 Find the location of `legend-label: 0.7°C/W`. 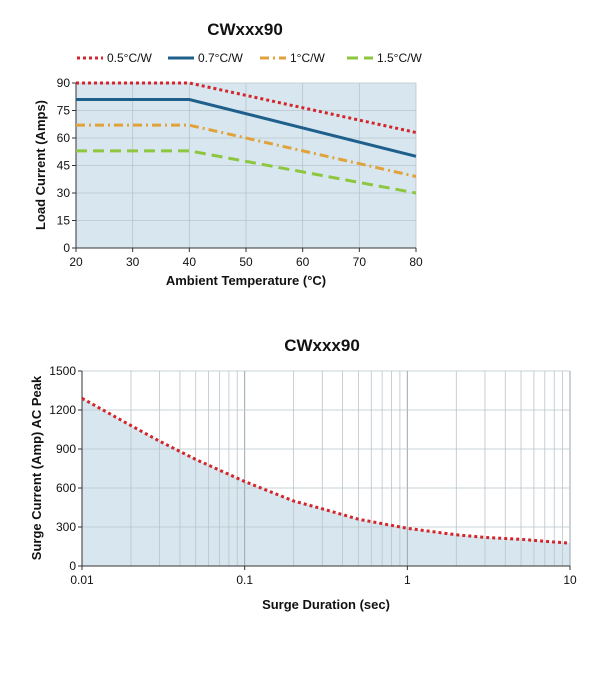

legend-label: 0.7°C/W is located at coordinates (220, 58).